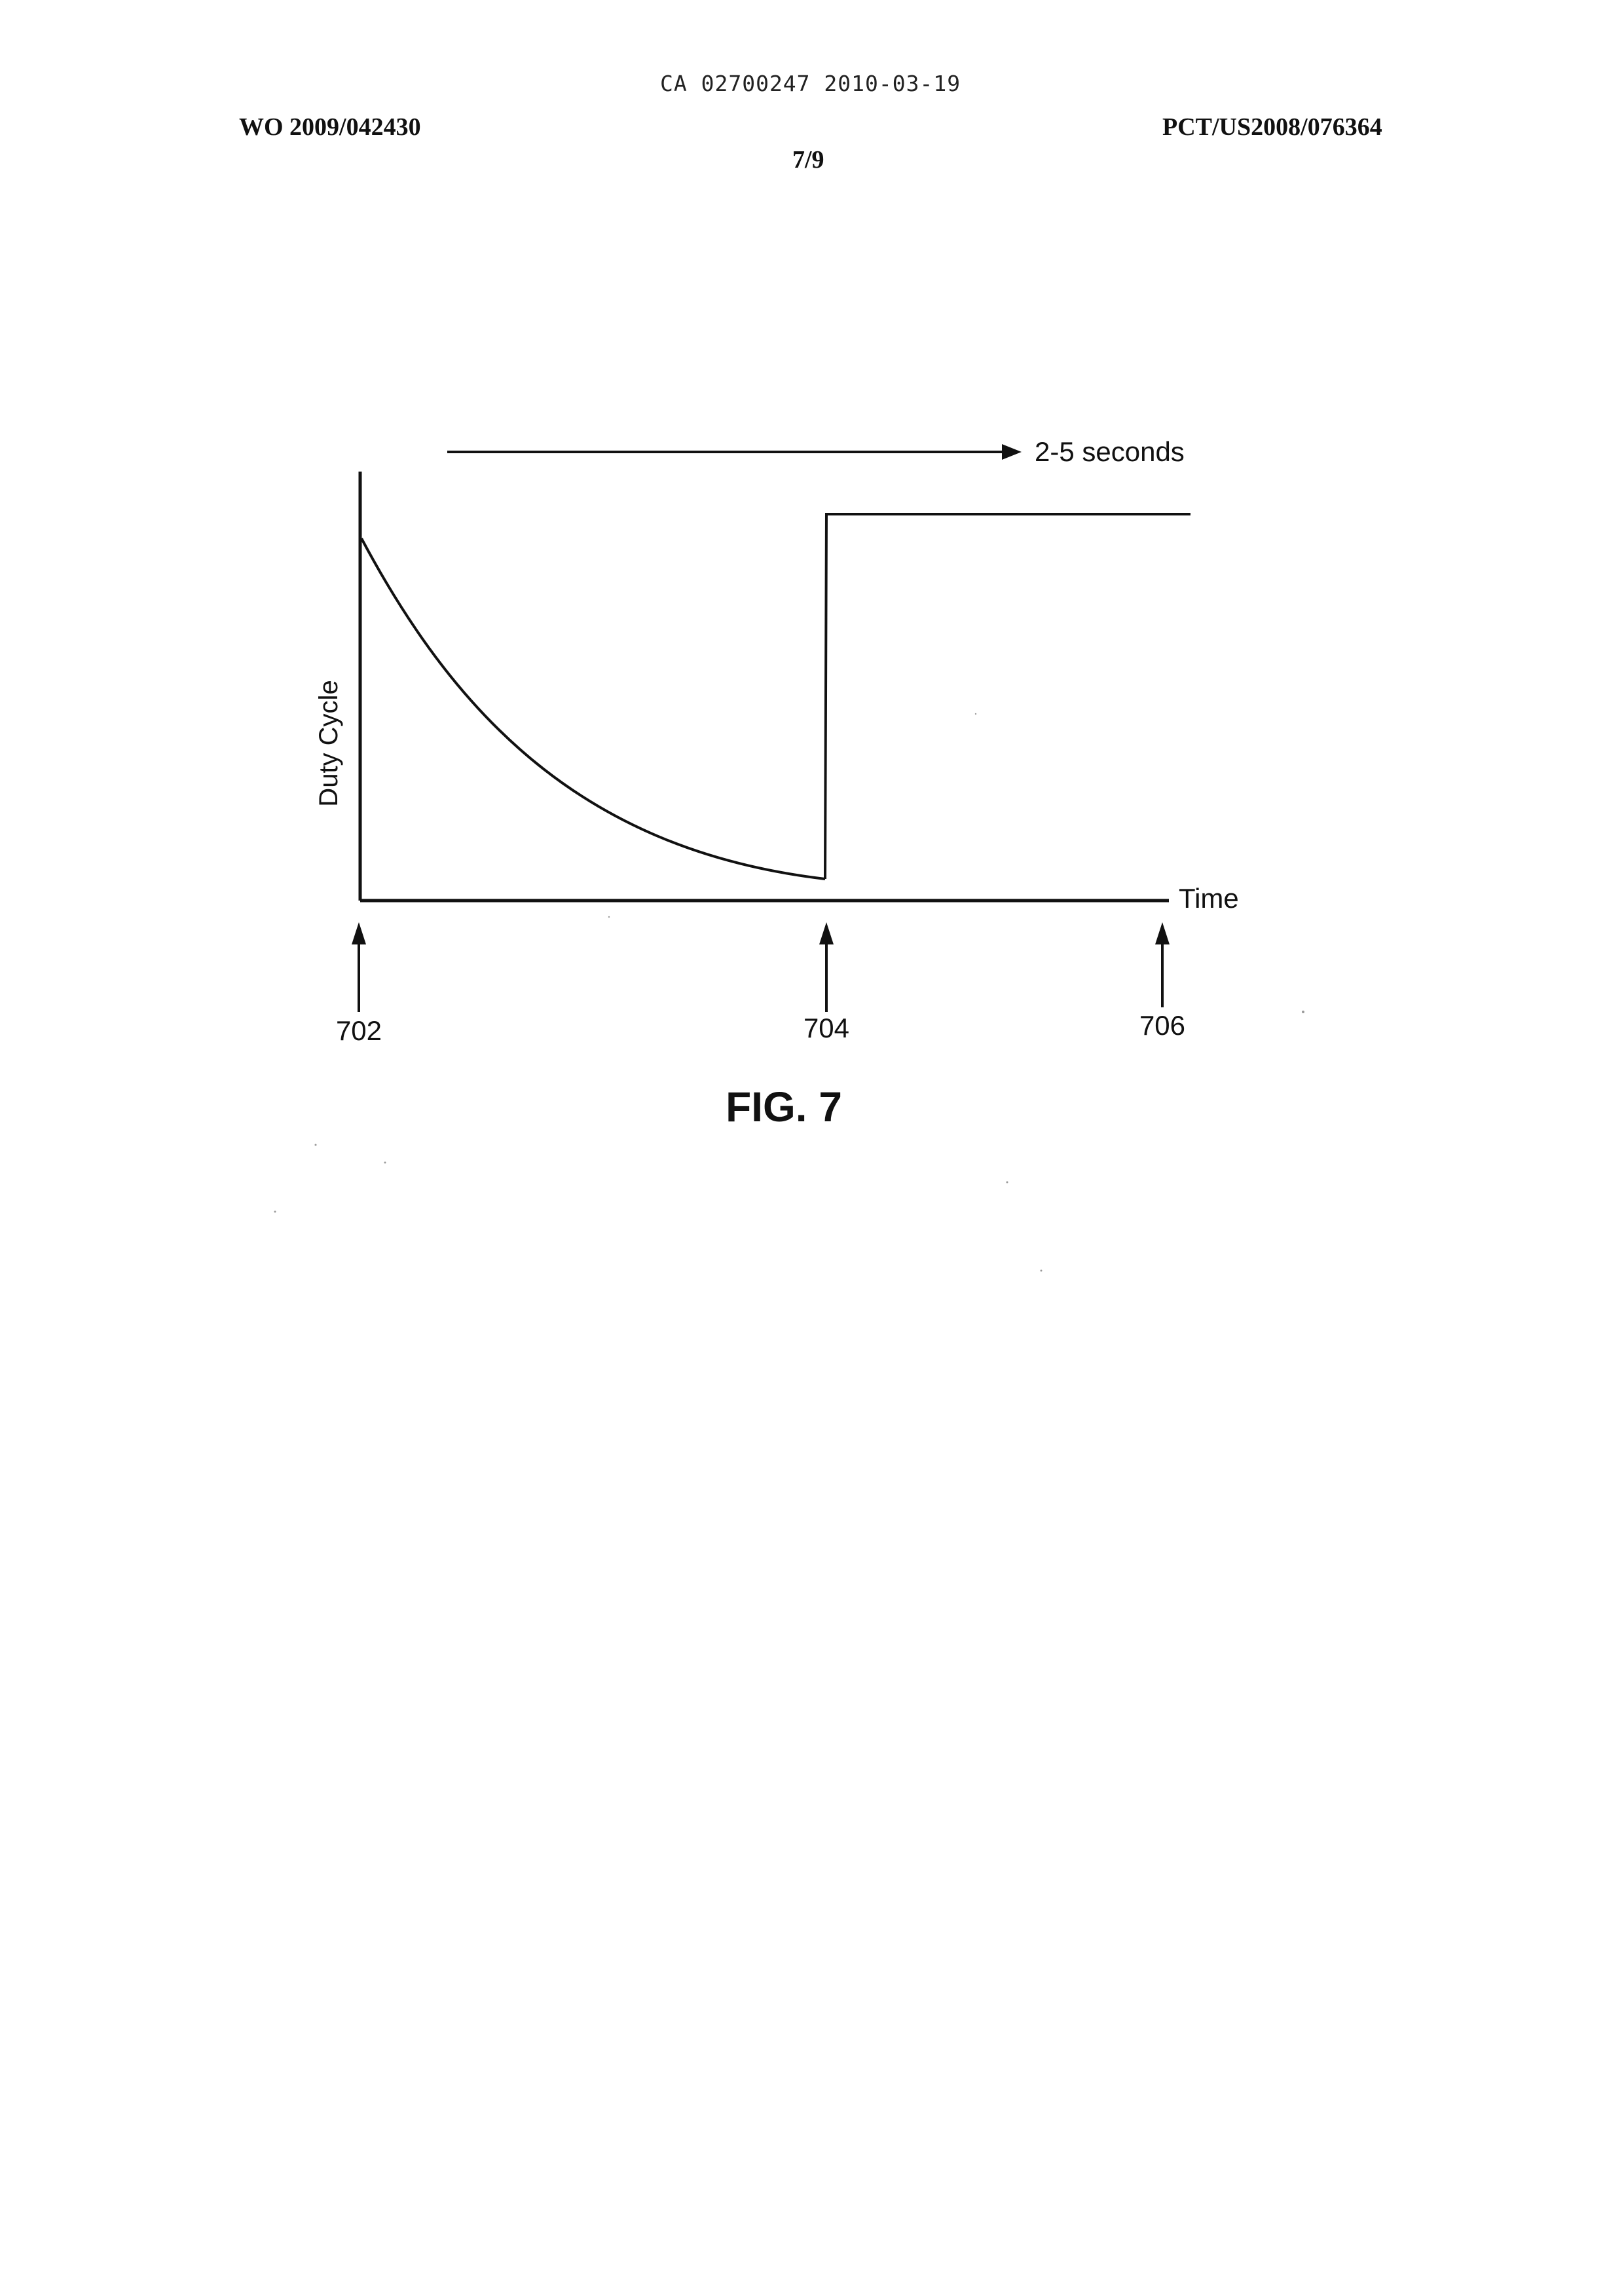 The height and width of the screenshot is (2295, 1624). Describe the element at coordinates (784, 1106) in the screenshot. I see `figure-caption: FIG. 7` at that location.